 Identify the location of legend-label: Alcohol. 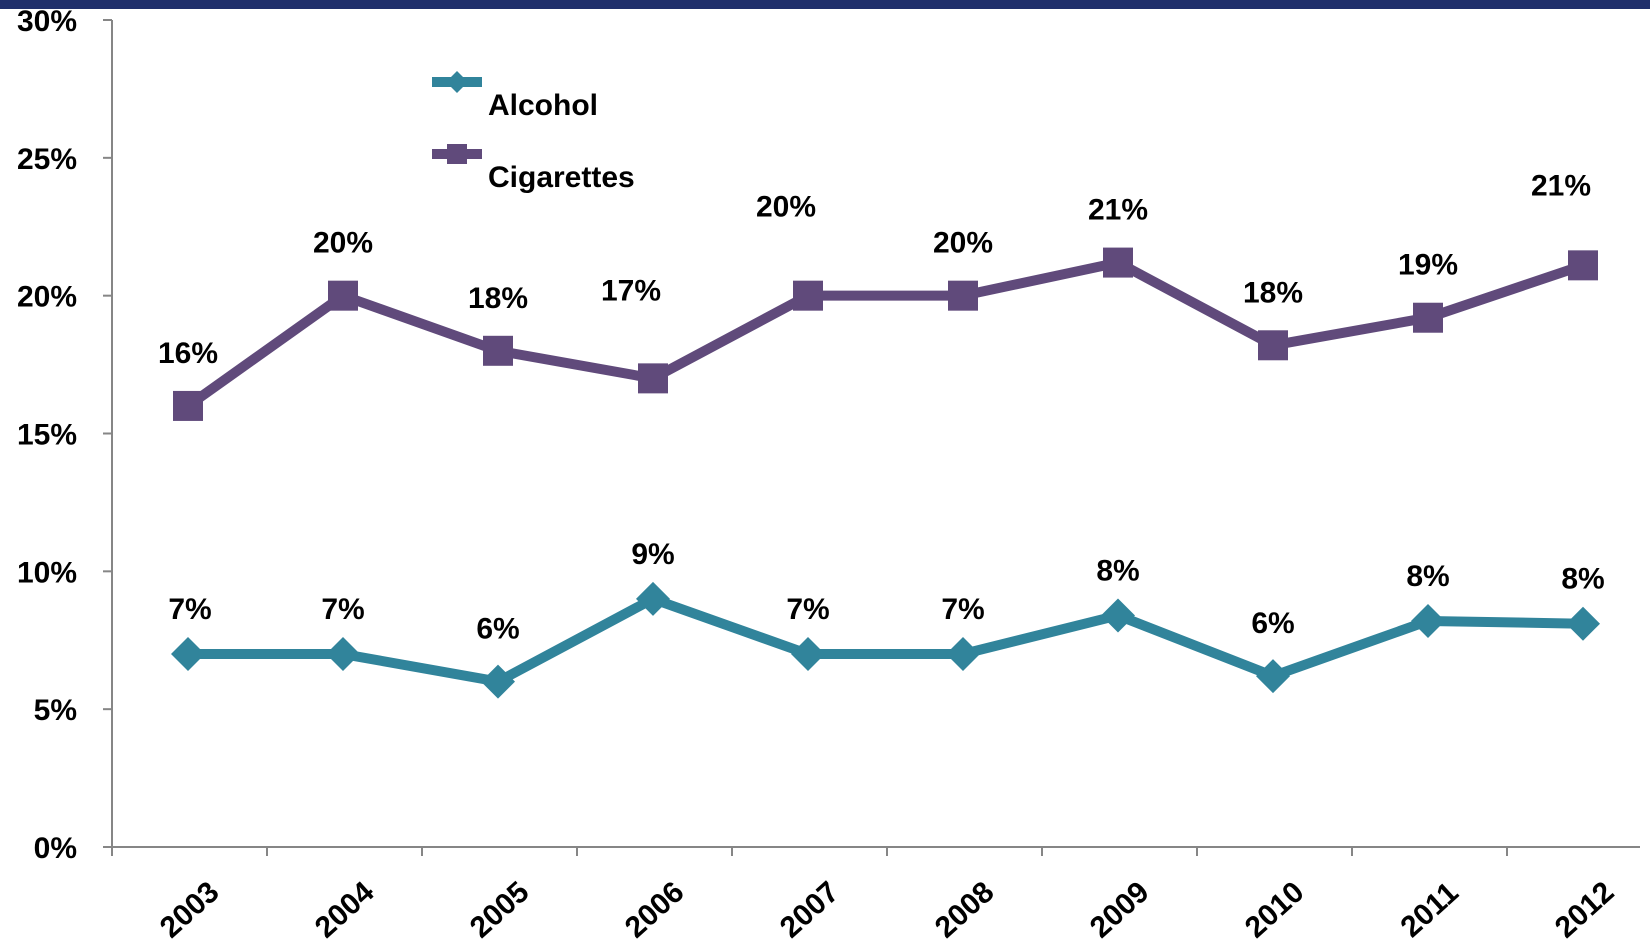
(543, 105).